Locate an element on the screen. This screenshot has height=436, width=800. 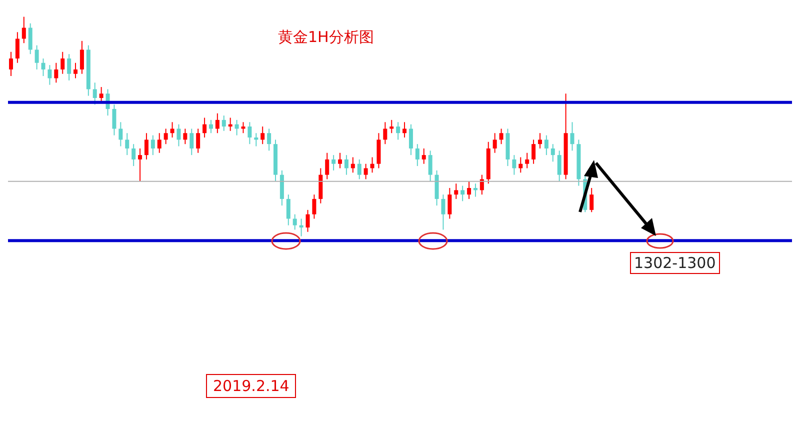
text: 2019.2.14 is located at coordinates (251, 386).